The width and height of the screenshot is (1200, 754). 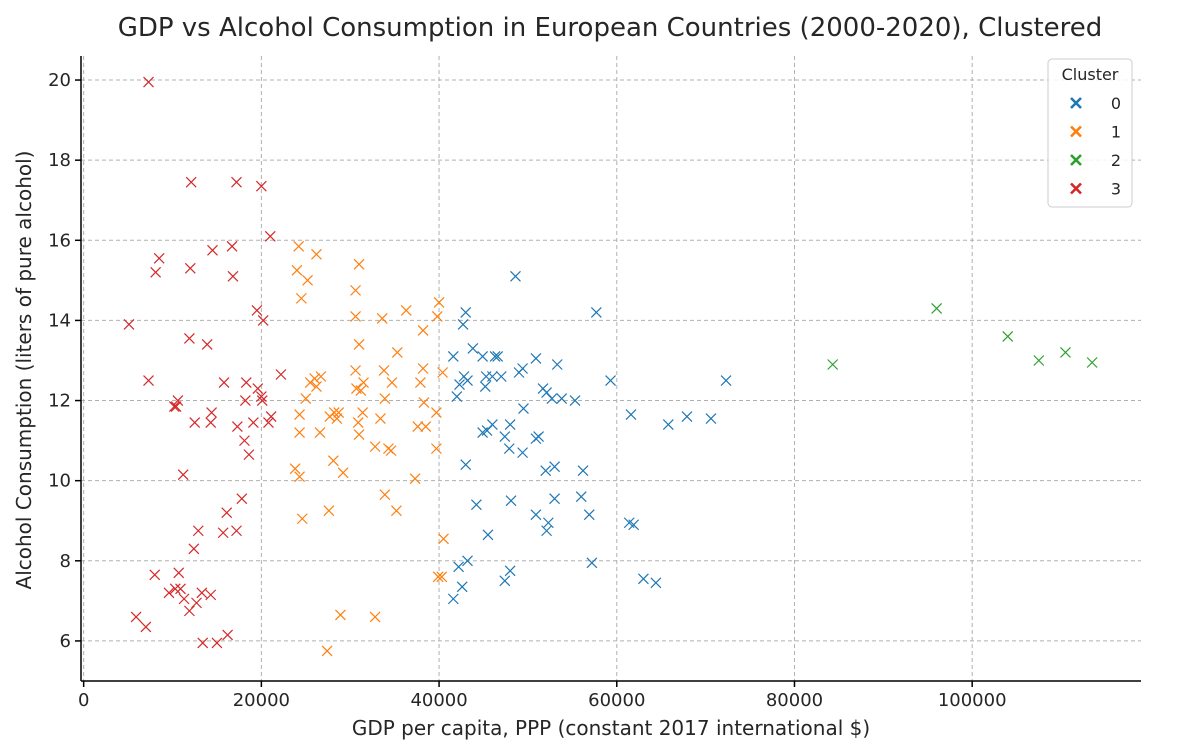 What do you see at coordinates (65, 561) in the screenshot?
I see `y-tick-label: 8` at bounding box center [65, 561].